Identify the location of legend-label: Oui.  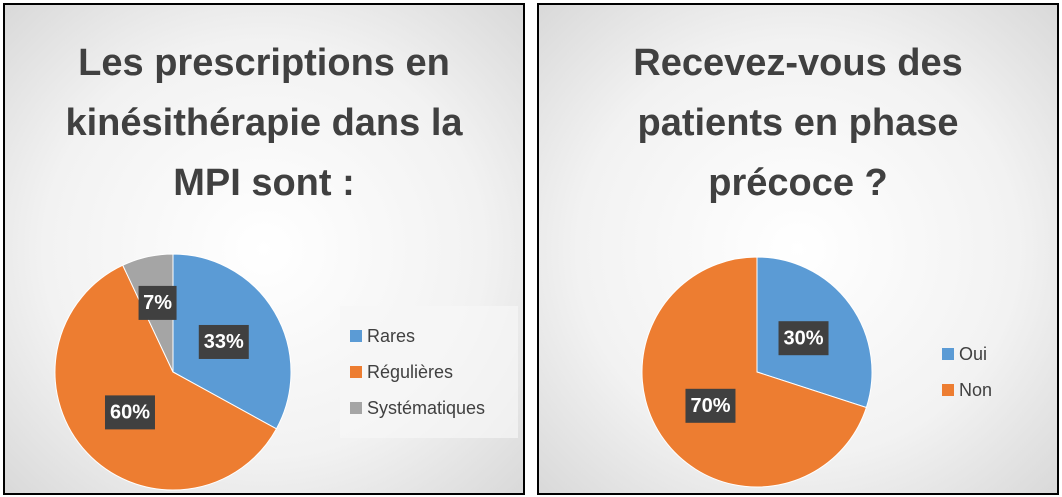
(973, 354).